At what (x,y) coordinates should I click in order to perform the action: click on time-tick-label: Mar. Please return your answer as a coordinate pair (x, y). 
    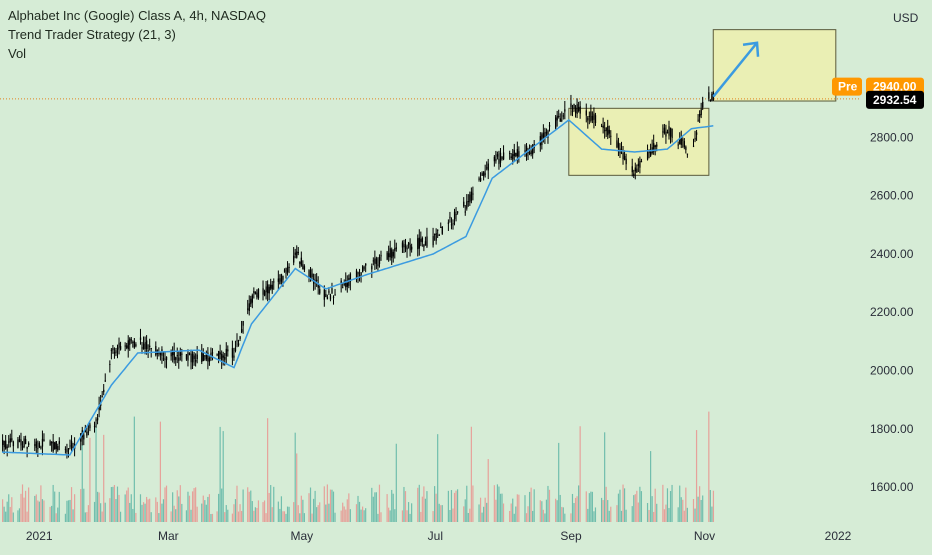
    Looking at the image, I should click on (168, 536).